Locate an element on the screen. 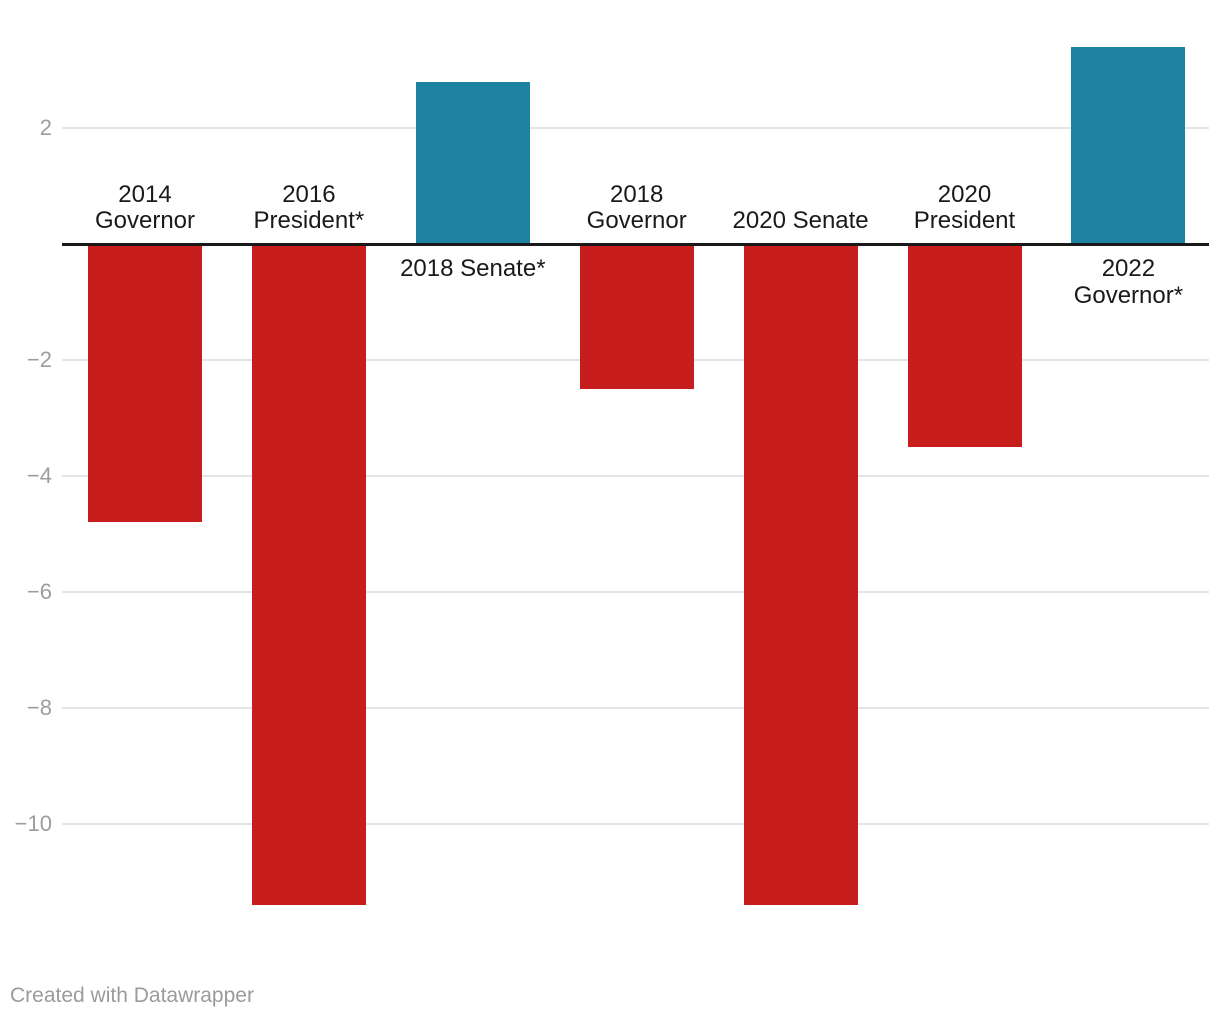  bar-2014-governor is located at coordinates (145, 383).